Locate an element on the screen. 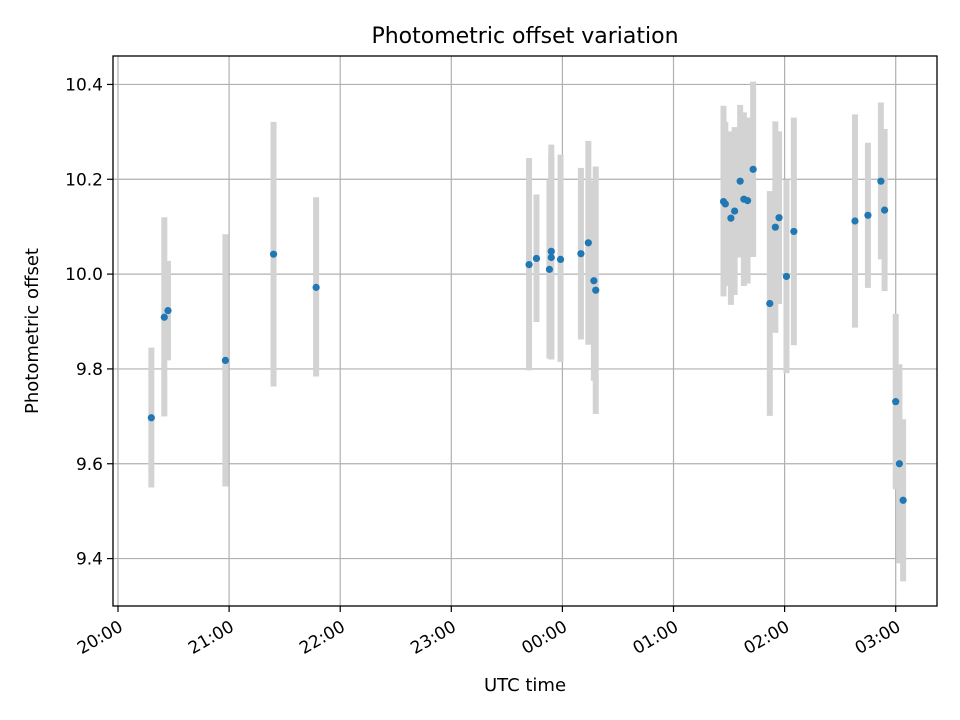 The width and height of the screenshot is (960, 720). y-axis-label: Photometric offset is located at coordinates (32, 331).